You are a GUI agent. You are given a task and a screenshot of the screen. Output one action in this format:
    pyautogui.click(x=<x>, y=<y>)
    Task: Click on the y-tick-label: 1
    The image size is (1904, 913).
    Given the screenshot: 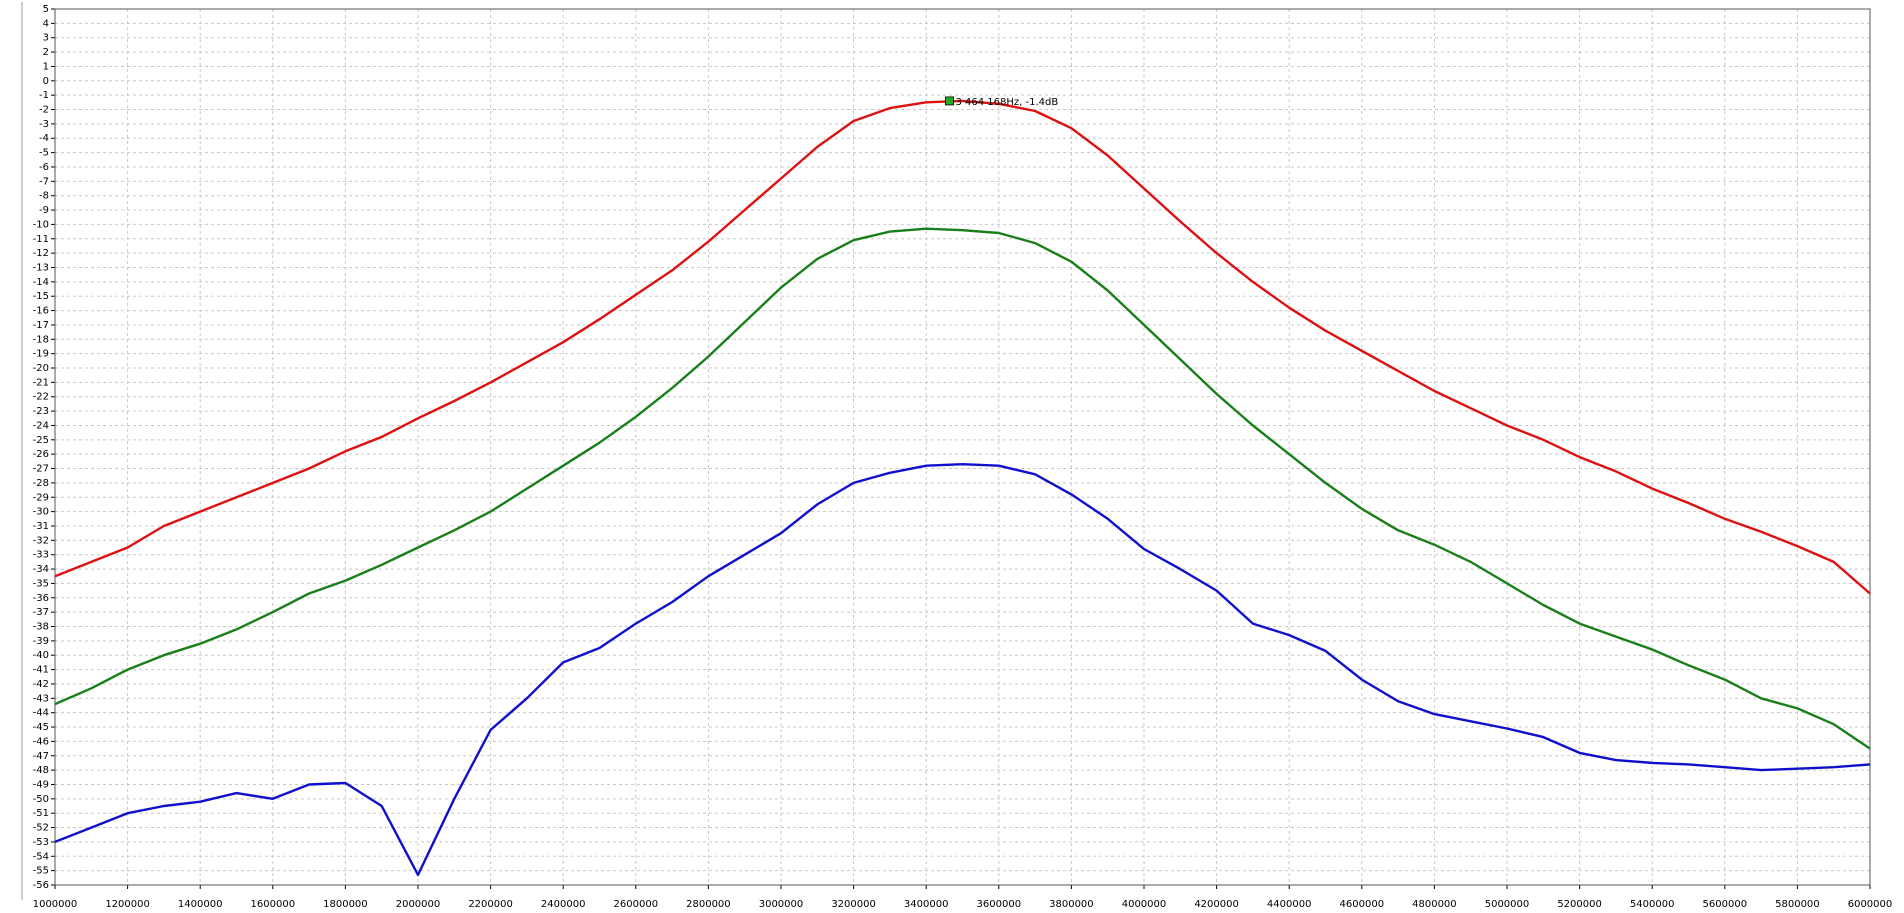 What is the action you would take?
    pyautogui.click(x=46, y=66)
    